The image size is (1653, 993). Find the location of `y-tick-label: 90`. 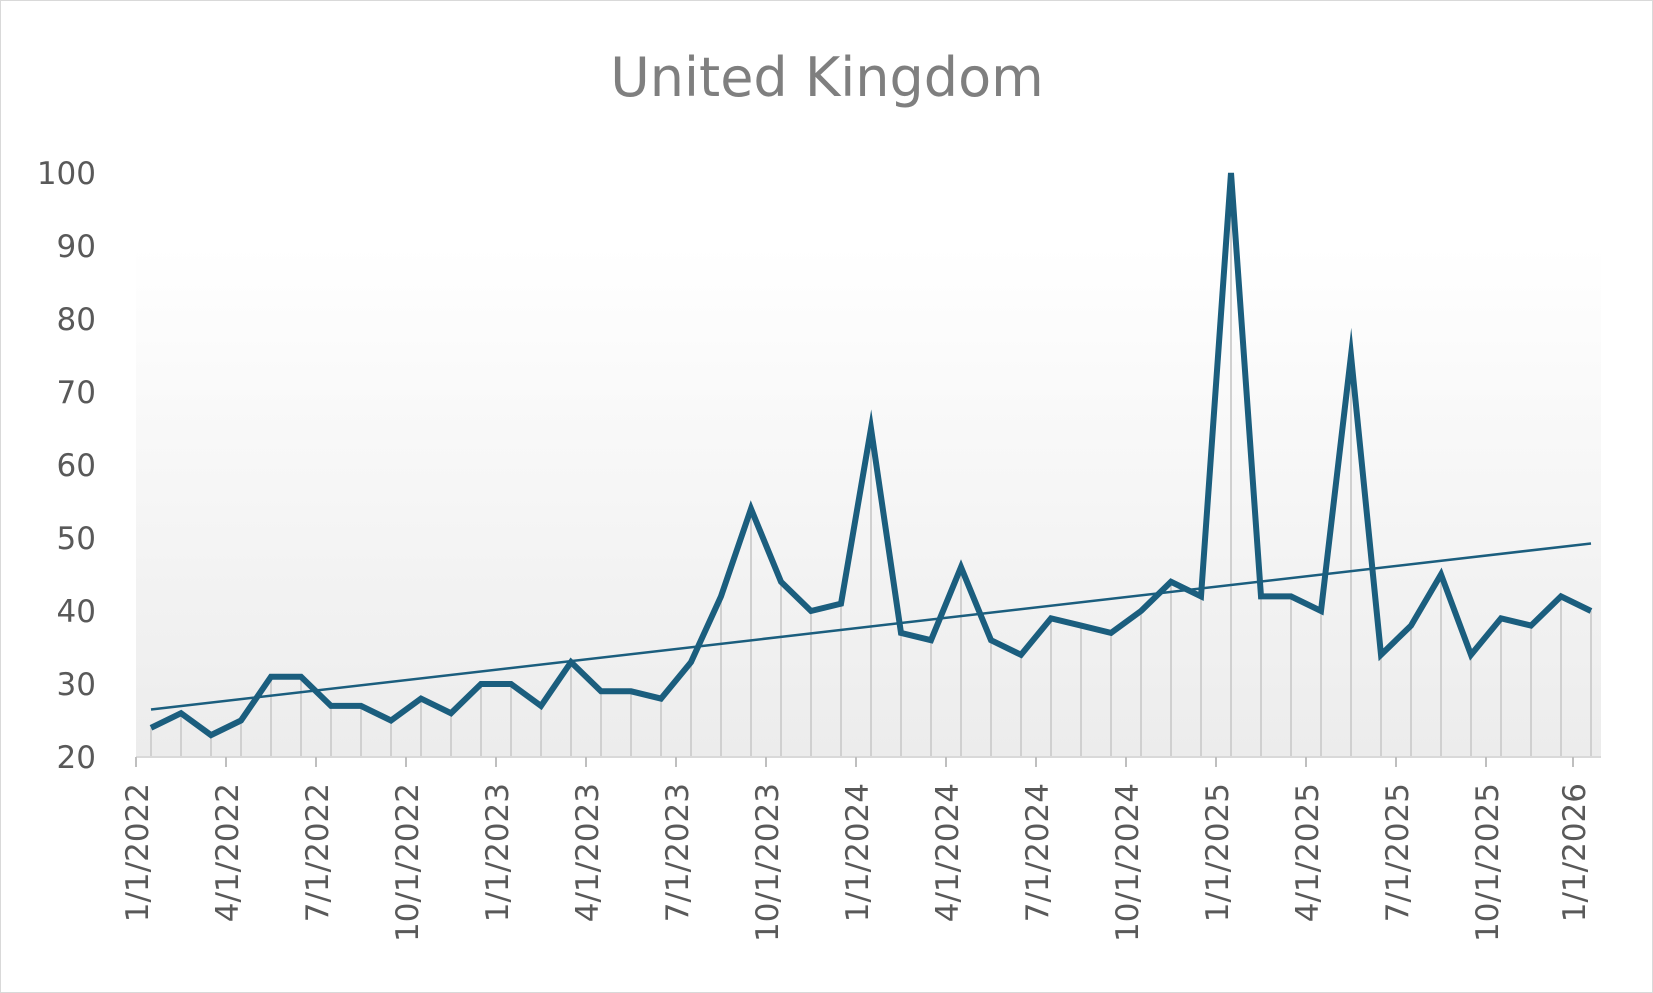

y-tick-label: 90 is located at coordinates (76, 247).